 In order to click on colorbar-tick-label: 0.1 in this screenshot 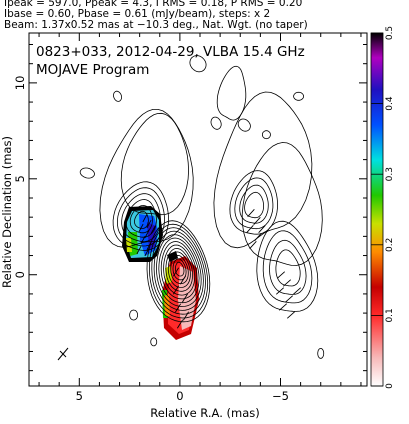, I will do `click(390, 315)`.